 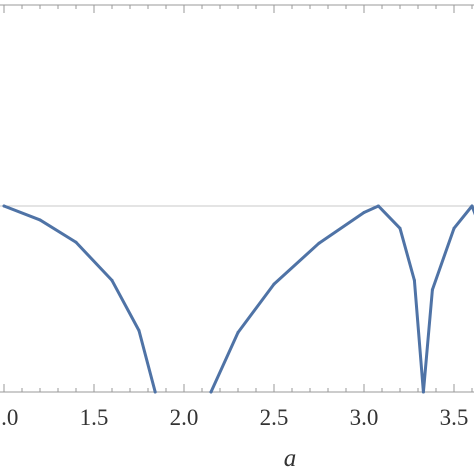 I want to click on x-axis-label: a, so click(x=290, y=458).